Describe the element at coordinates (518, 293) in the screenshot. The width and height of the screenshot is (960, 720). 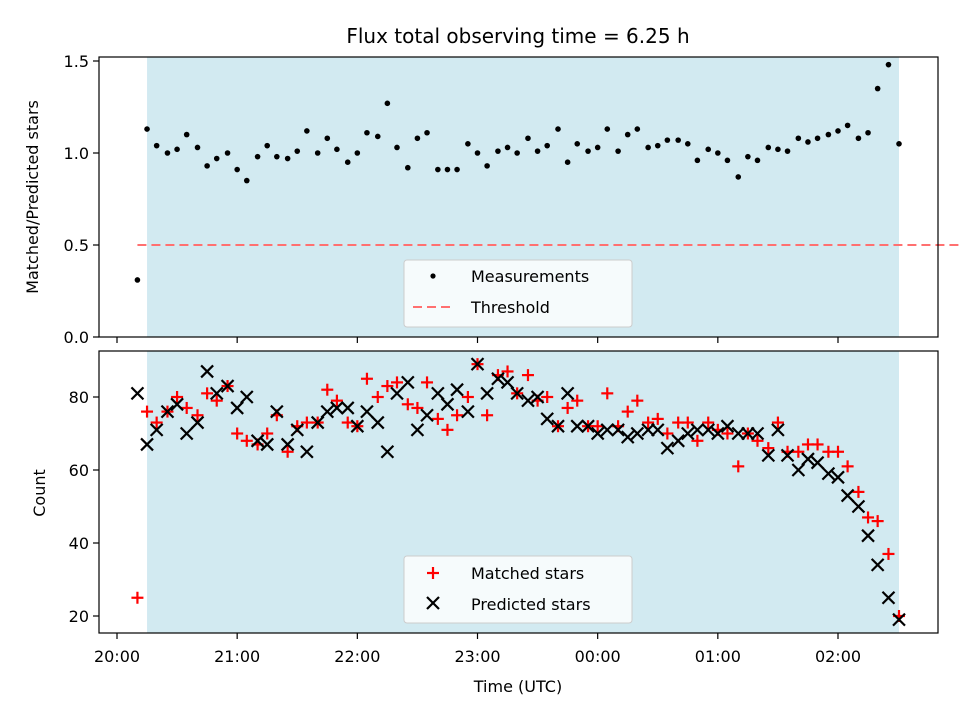
I see `top-legend: Measurements Threshold` at that location.